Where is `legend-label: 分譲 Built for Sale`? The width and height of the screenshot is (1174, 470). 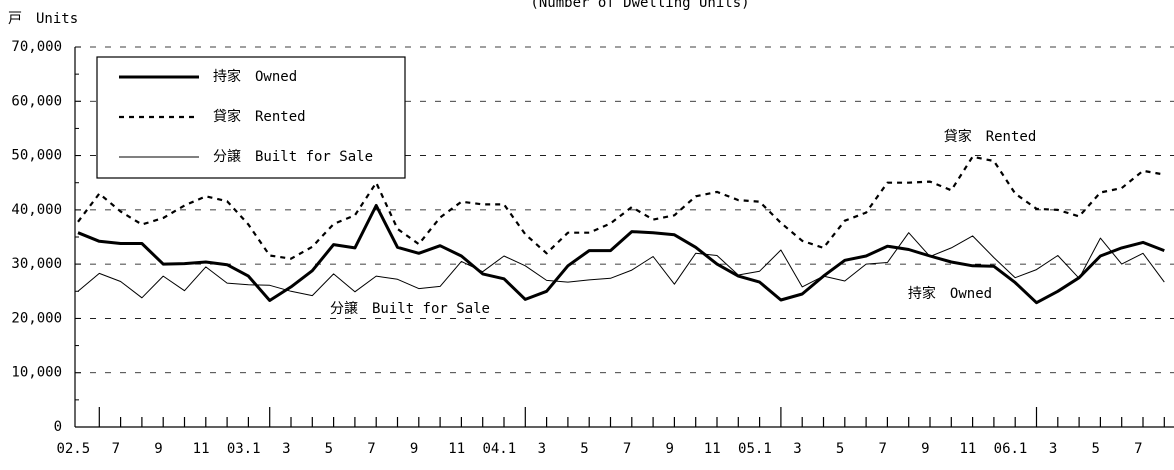 legend-label: 分譲 Built for Sale is located at coordinates (293, 157).